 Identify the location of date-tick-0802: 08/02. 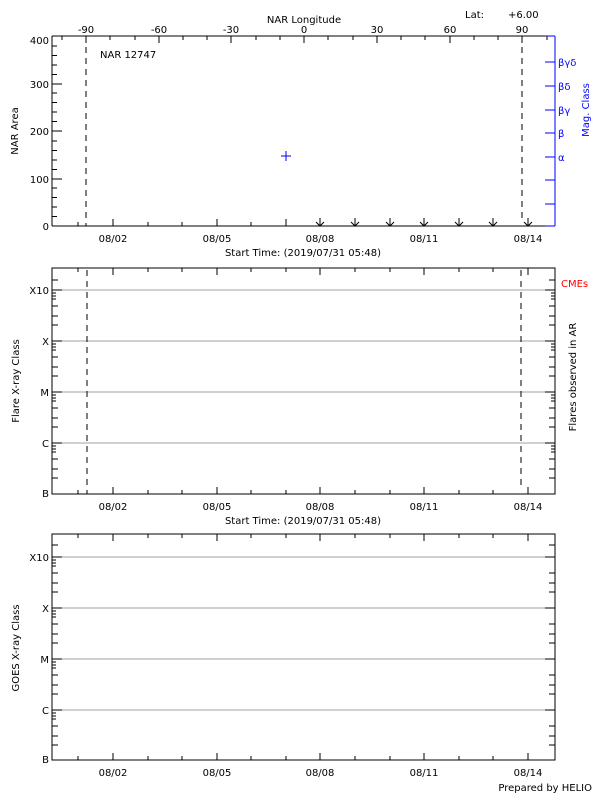
(113, 239).